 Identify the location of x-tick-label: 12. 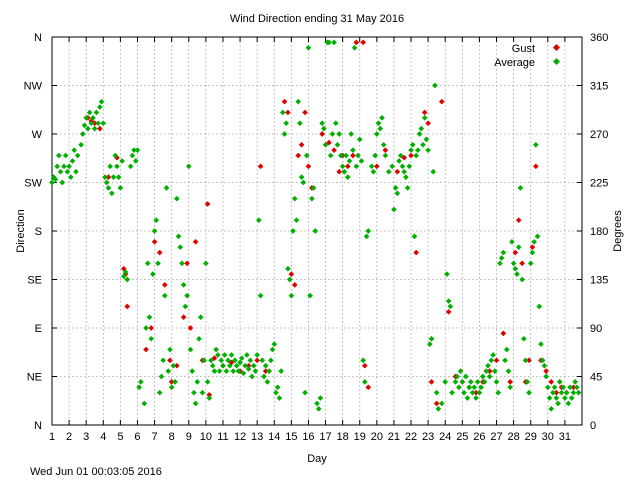
(240, 437).